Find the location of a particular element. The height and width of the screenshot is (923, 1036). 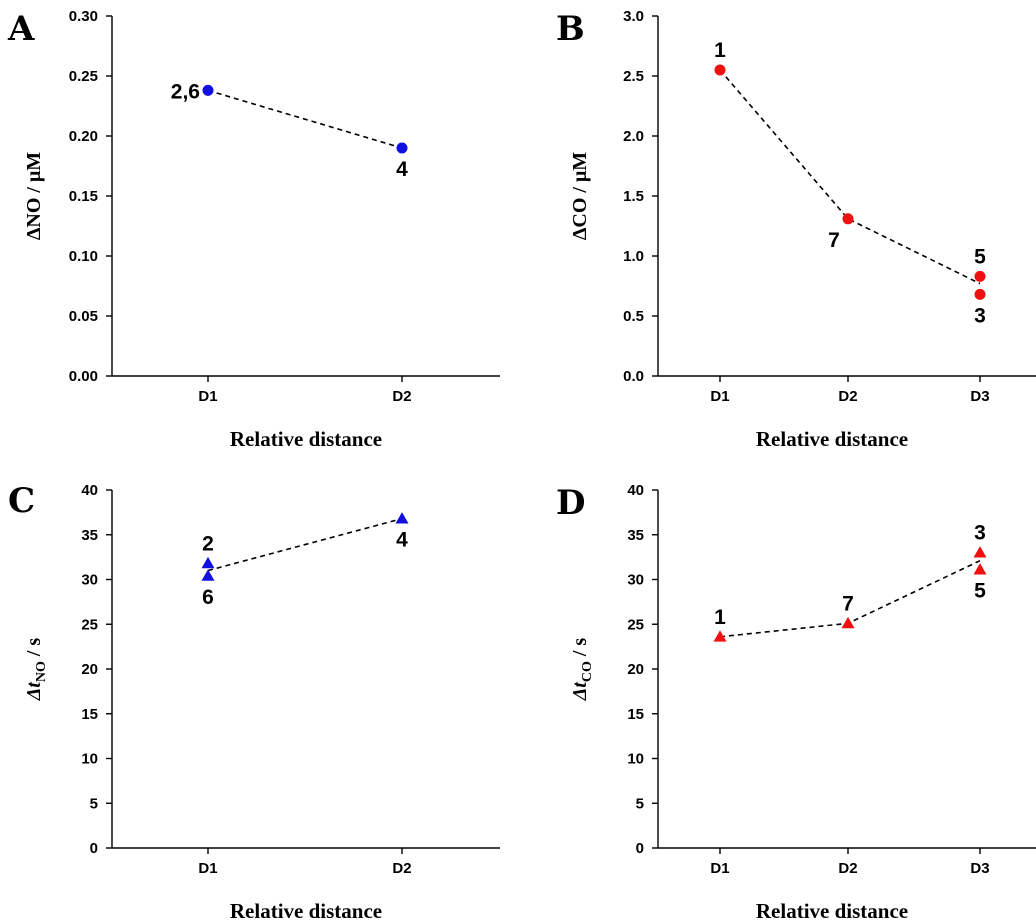

y-tick-label: 0.20 is located at coordinates (83, 136).